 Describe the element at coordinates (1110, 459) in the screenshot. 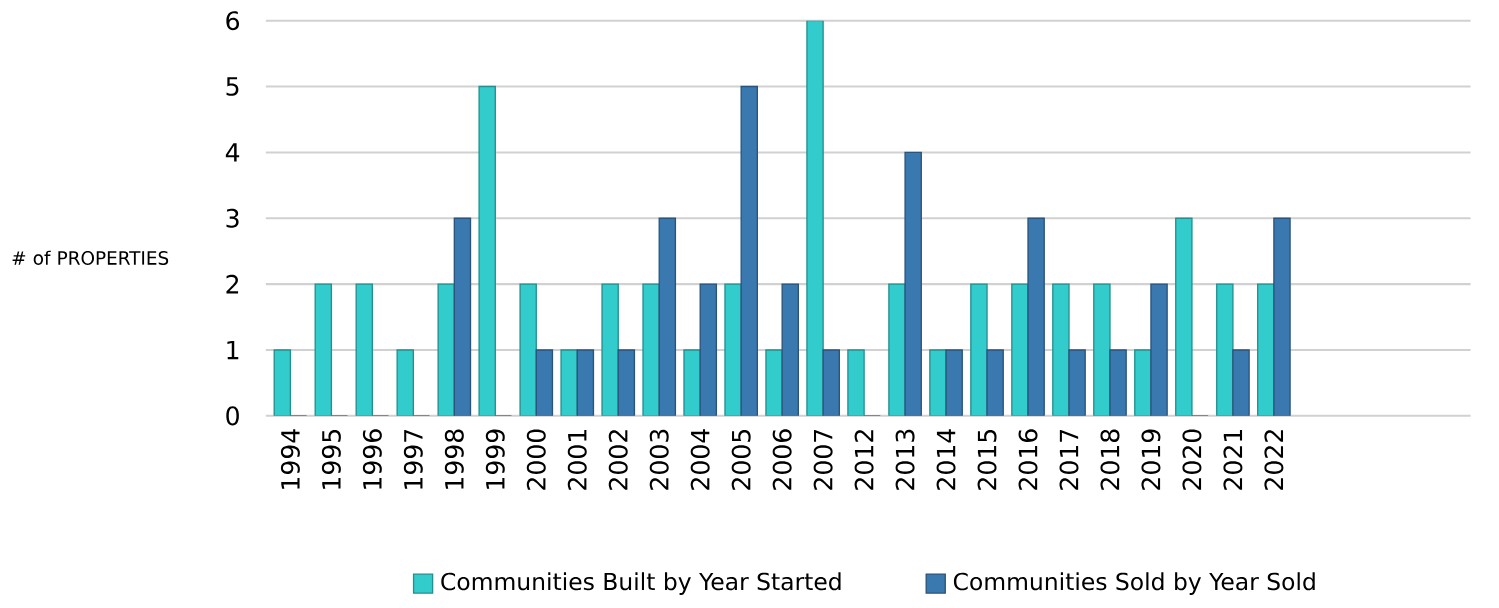

I see `x-tick-label: 2018` at that location.